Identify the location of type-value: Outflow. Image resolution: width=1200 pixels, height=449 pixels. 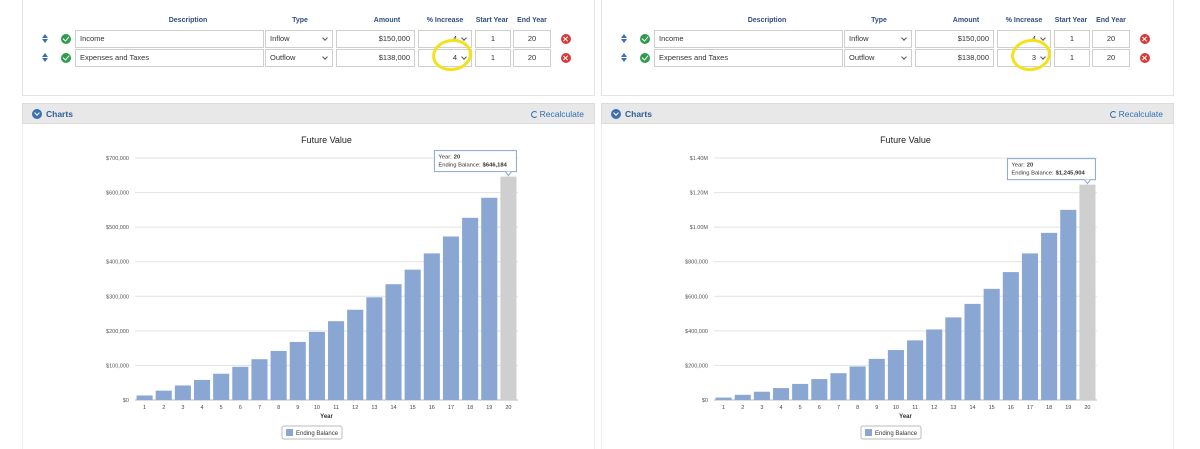
(283, 57).